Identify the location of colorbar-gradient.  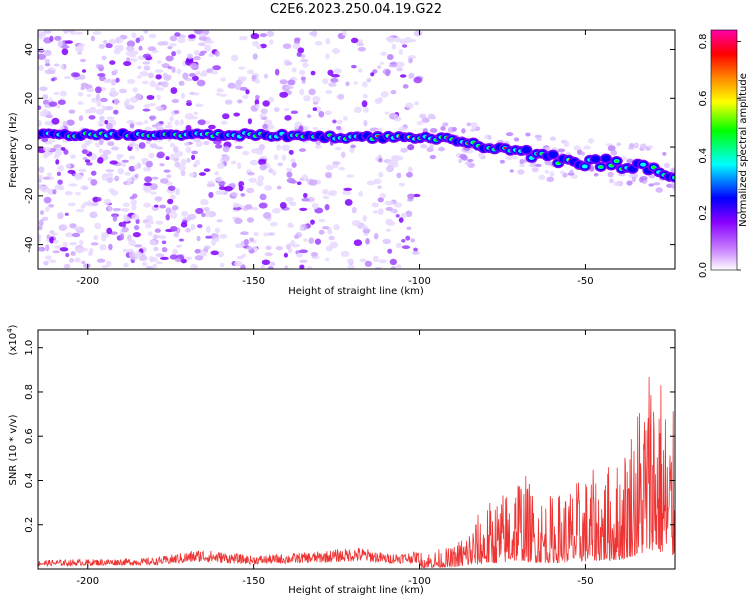
(724, 150).